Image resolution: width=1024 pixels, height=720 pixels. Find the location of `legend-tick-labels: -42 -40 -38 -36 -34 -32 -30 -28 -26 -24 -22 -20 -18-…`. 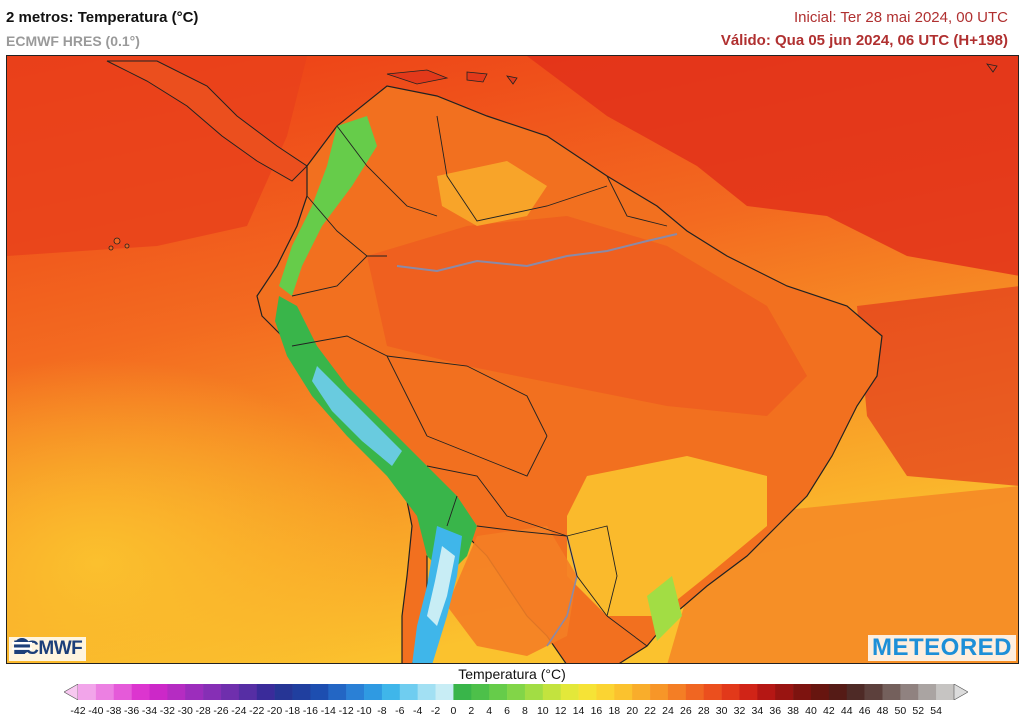

legend-tick-labels: -42 -40 -38 -36 -34 -32 -30 -28 -26 -24 -22 -20 -18-… is located at coordinates (512, 712).